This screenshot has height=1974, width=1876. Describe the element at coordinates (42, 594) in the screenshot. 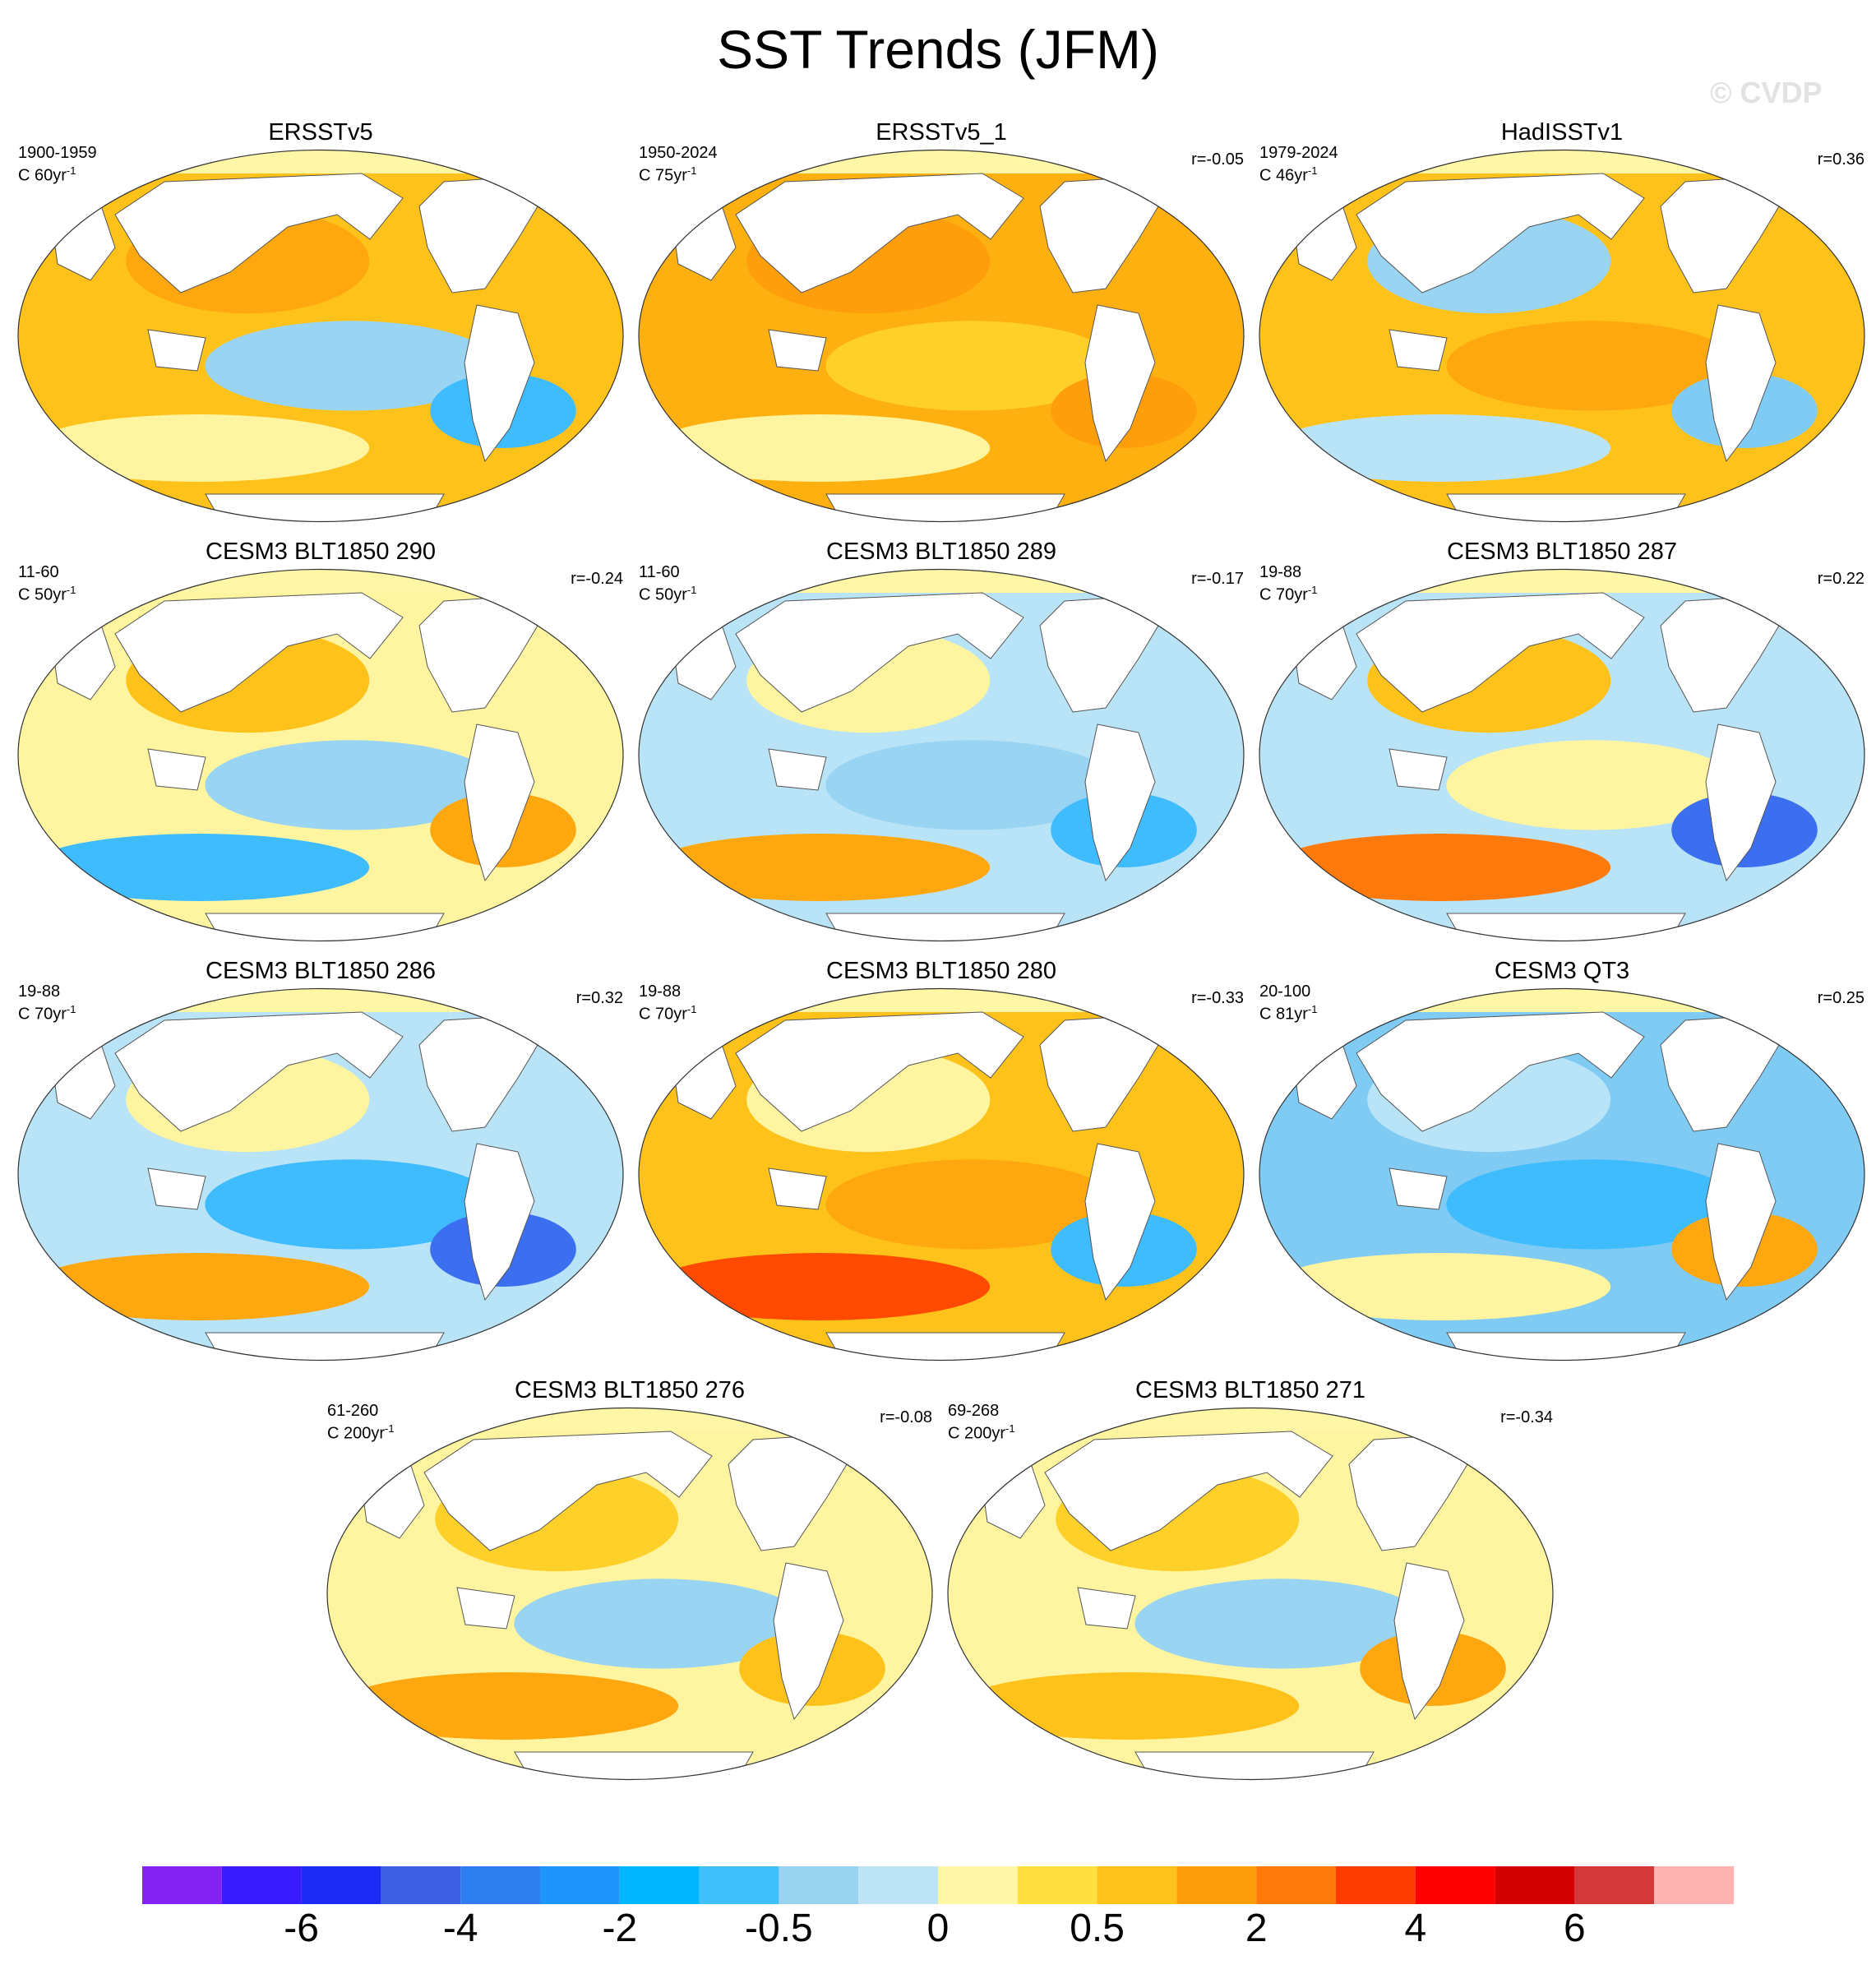

I see `panel-trend-units: C 50yr` at that location.